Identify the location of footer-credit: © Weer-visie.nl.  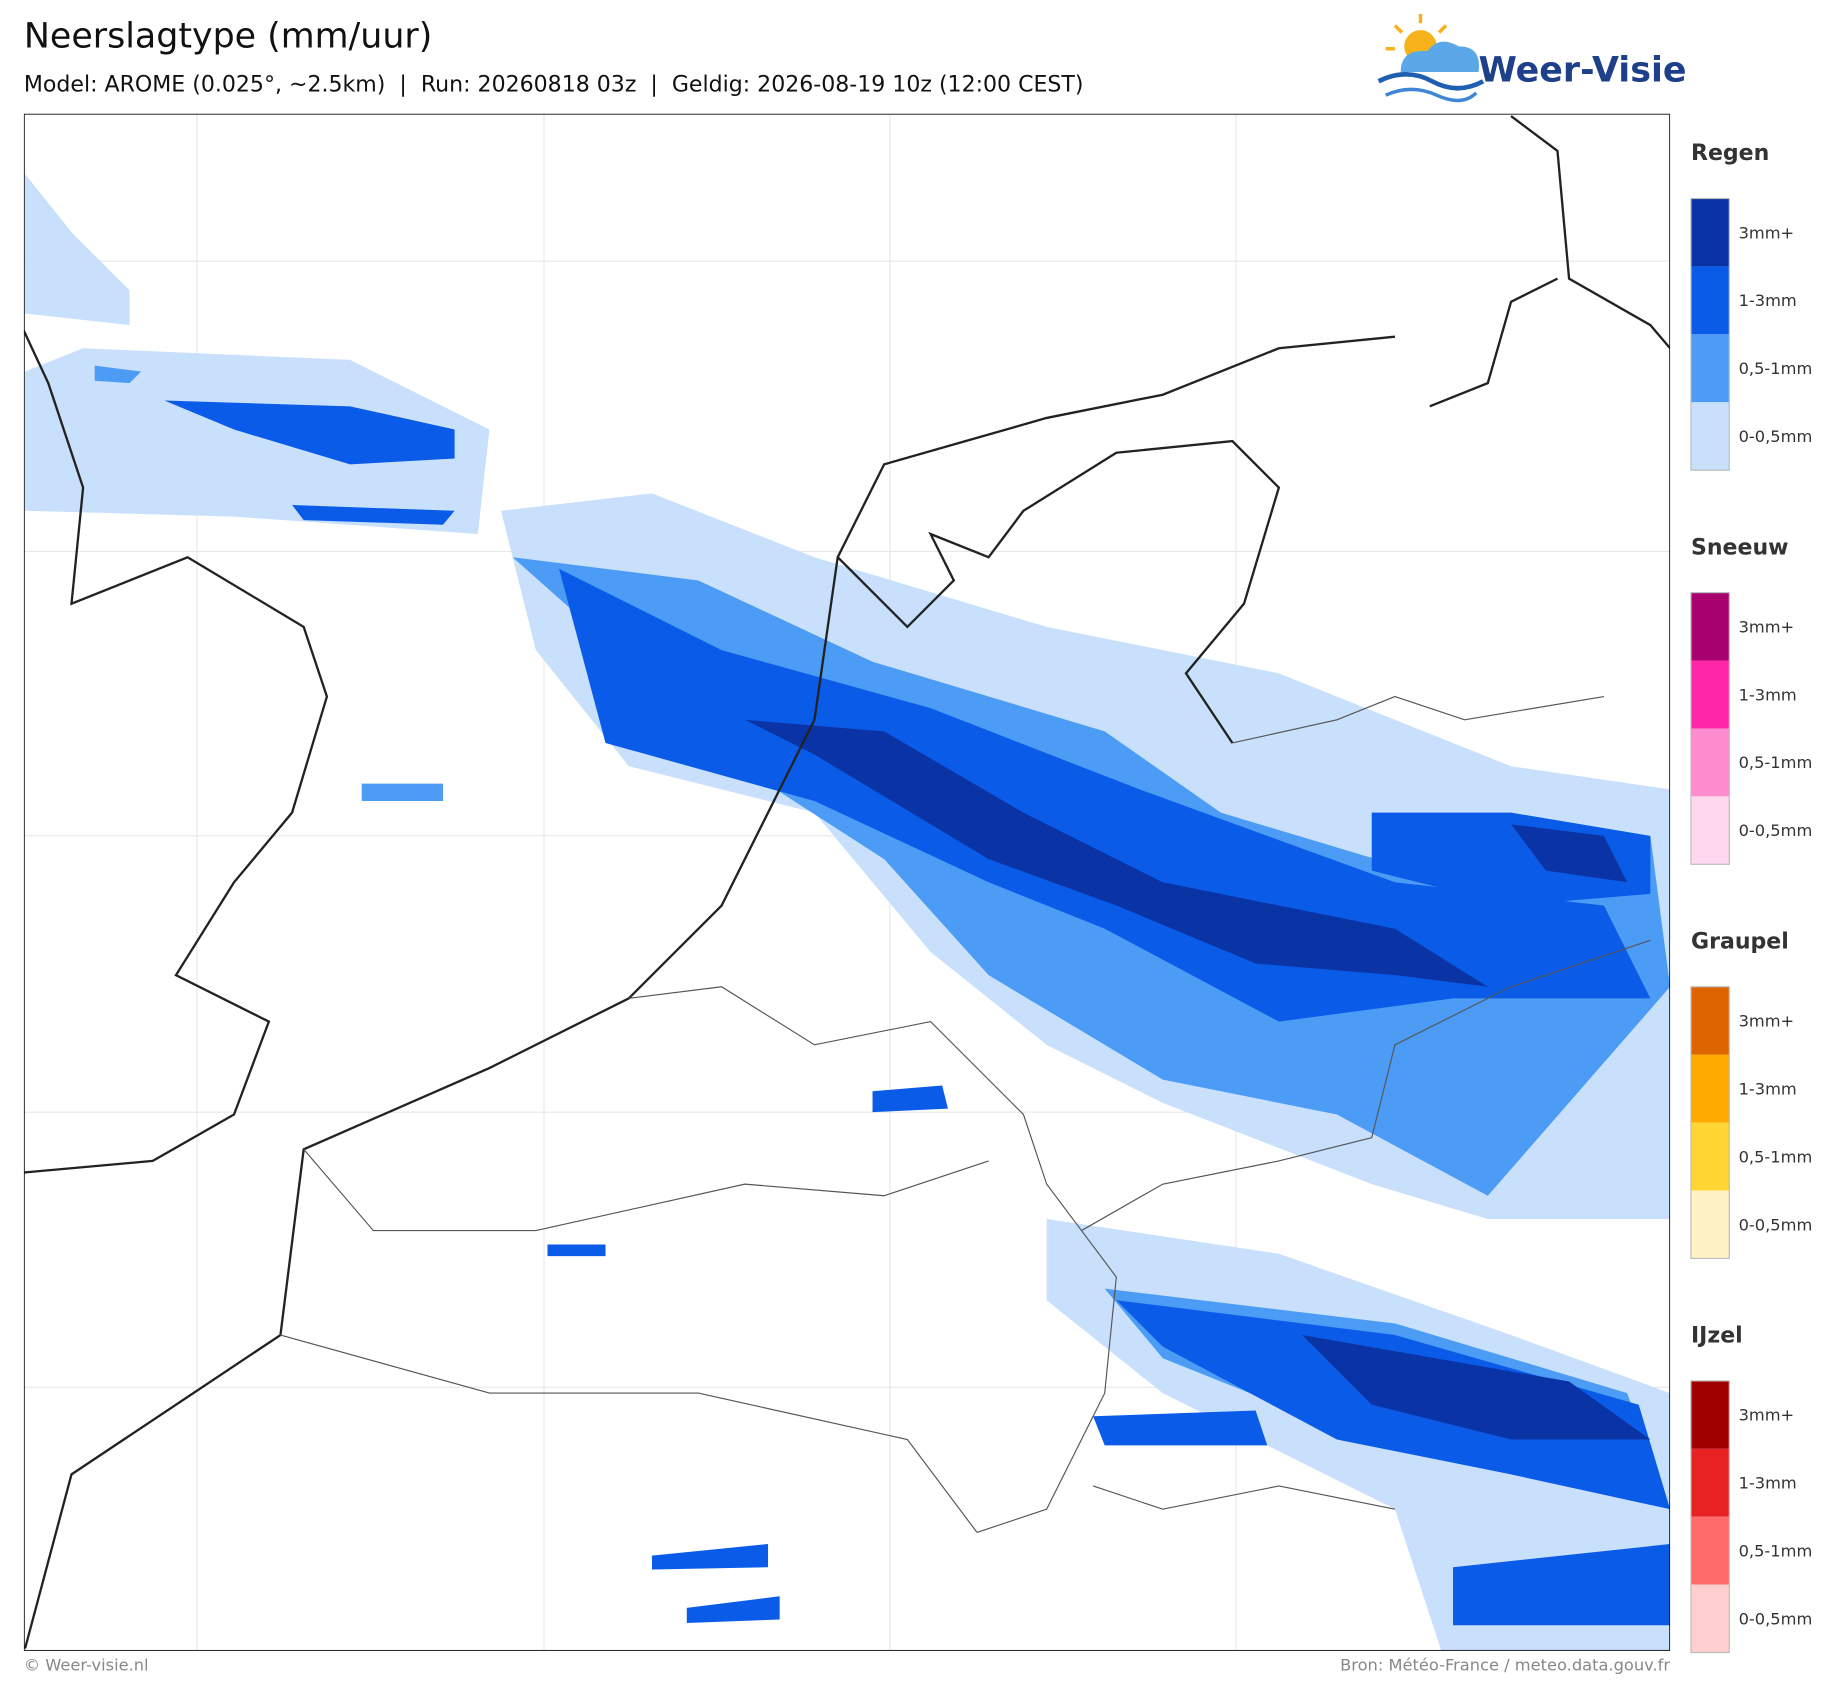
(86, 1665).